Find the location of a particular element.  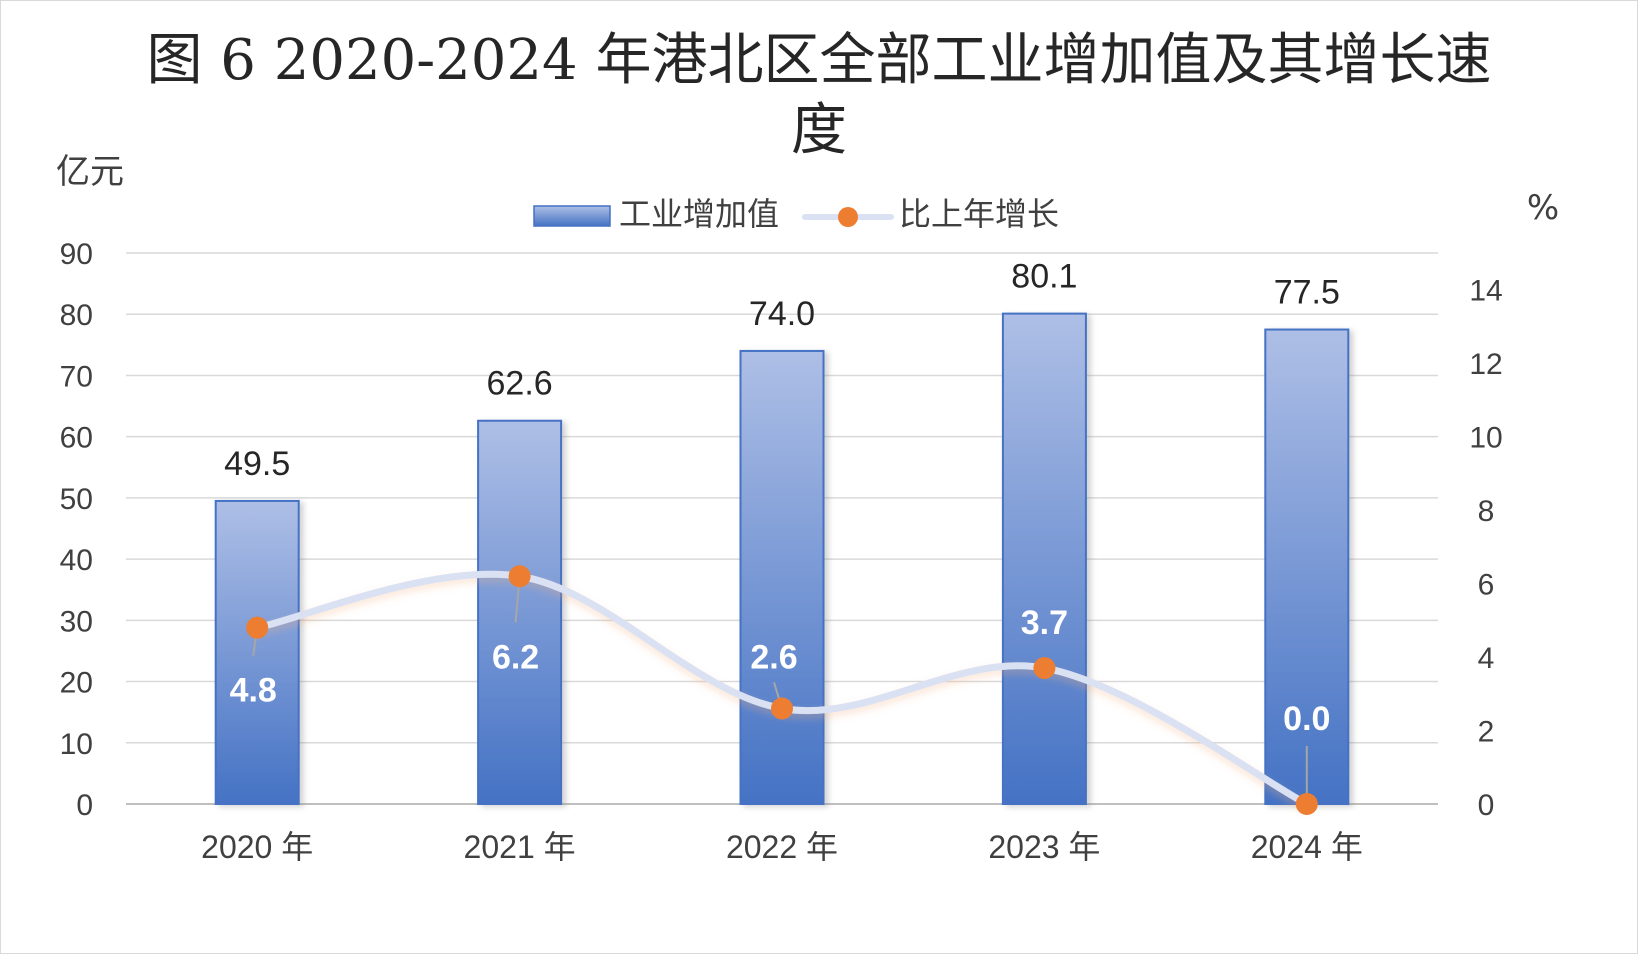

left-tick-label: 30 is located at coordinates (76, 621).